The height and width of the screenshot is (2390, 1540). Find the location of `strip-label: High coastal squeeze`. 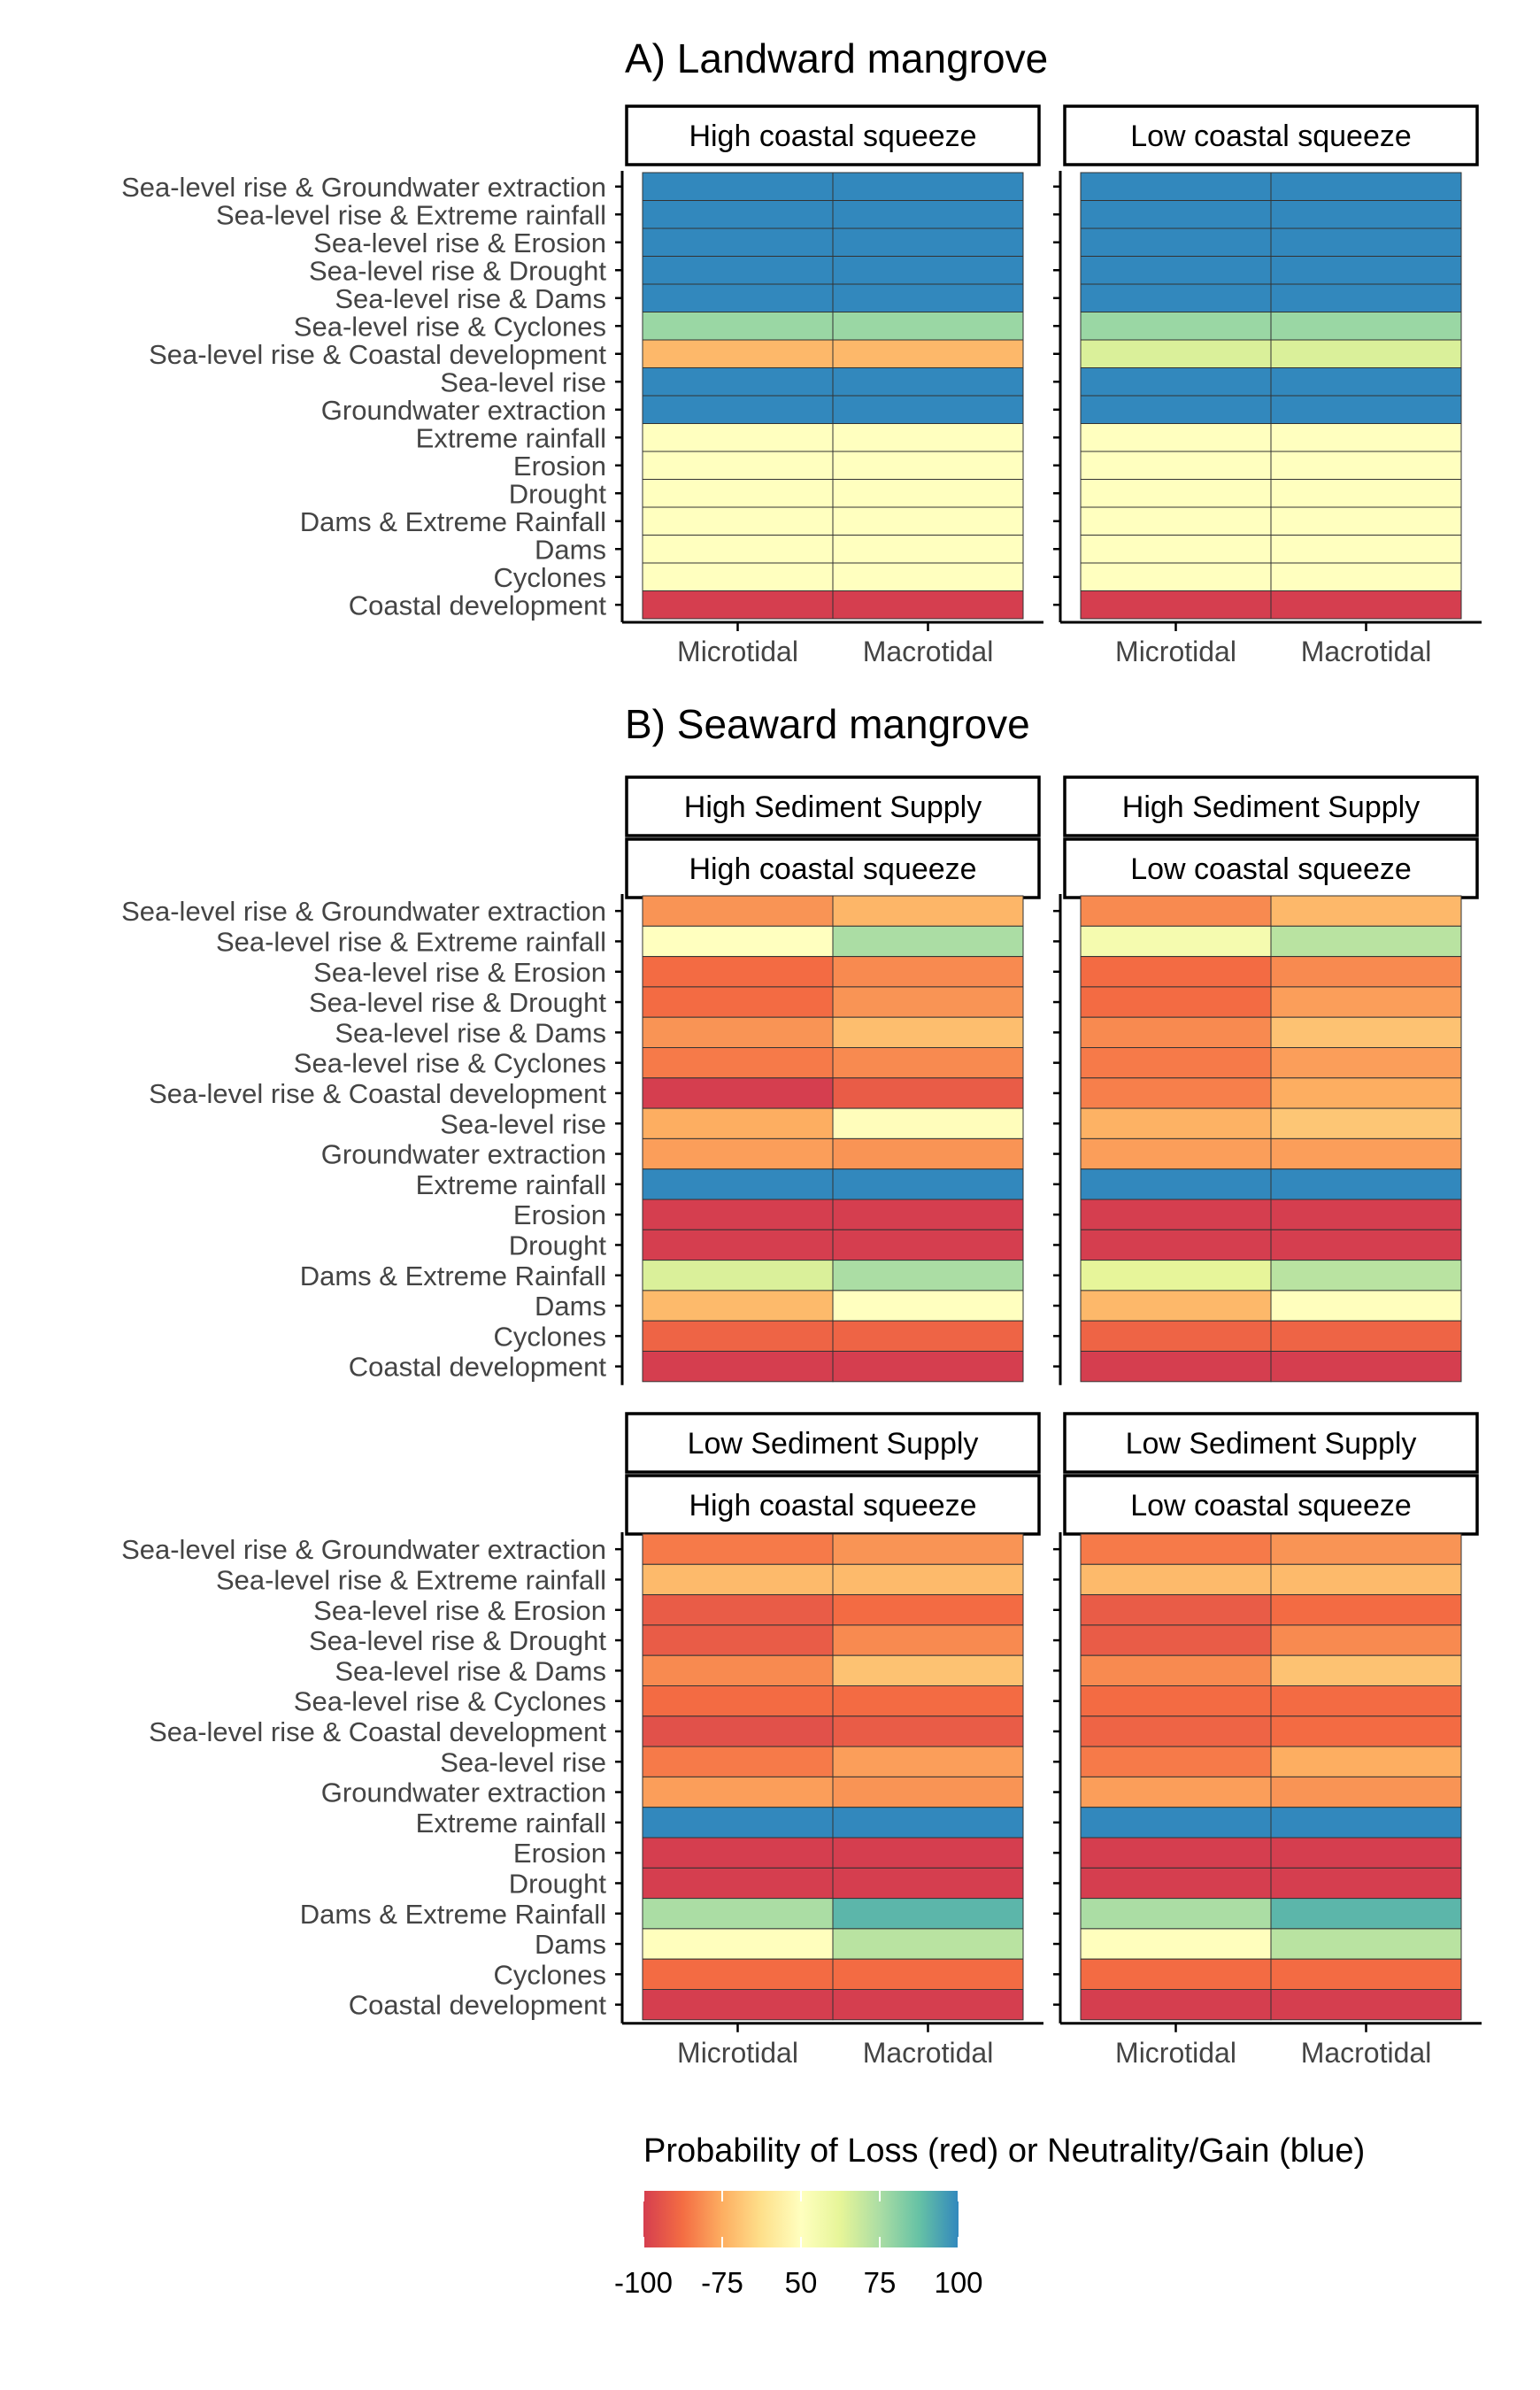

strip-label: High coastal squeeze is located at coordinates (833, 136).